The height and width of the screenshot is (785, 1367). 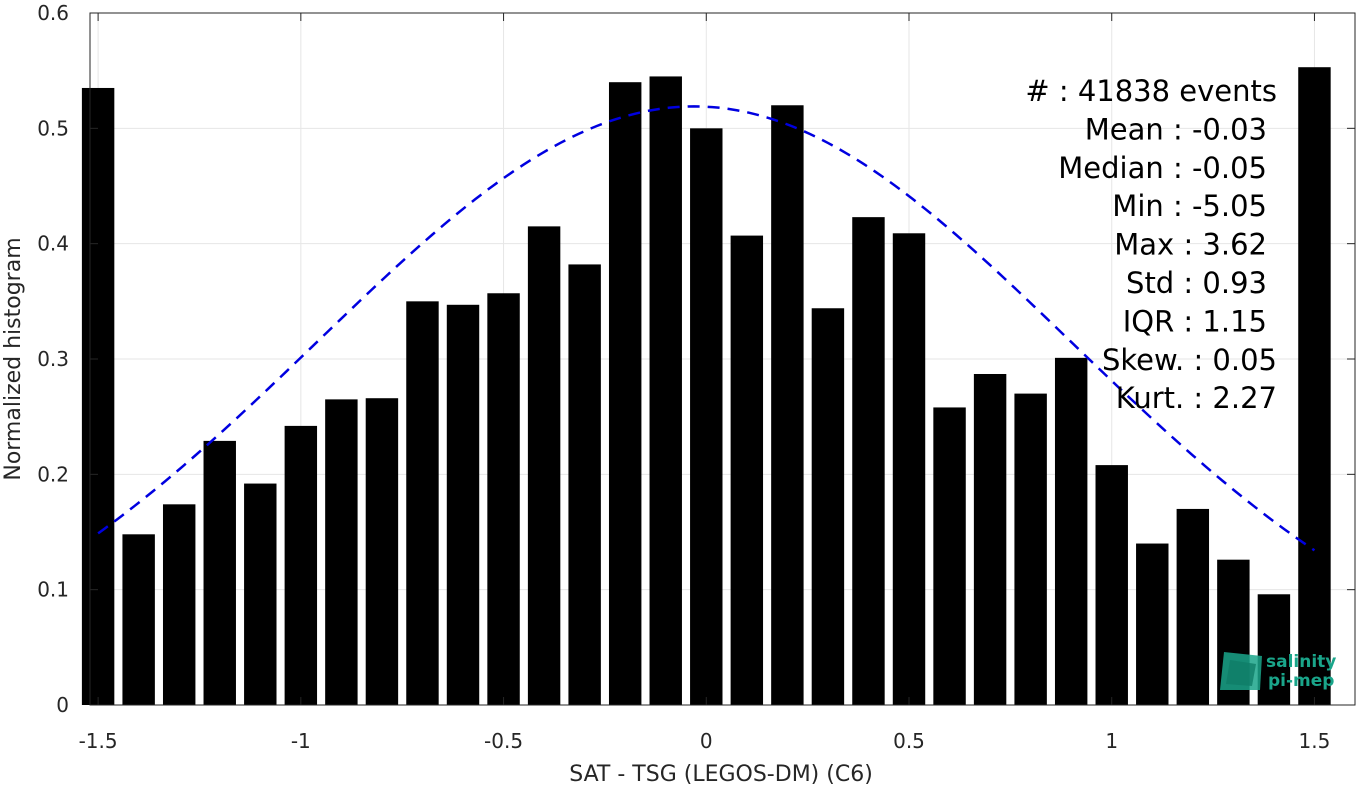 What do you see at coordinates (1190, 245) in the screenshot?
I see `stat-line-4: Max : 3.62` at bounding box center [1190, 245].